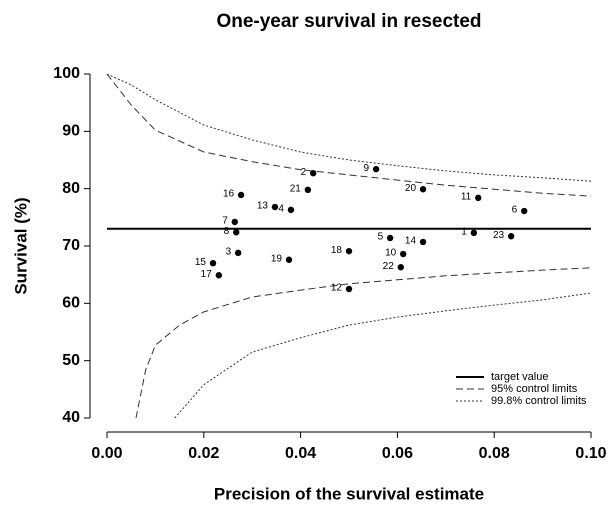  Describe the element at coordinates (229, 194) in the screenshot. I see `point-label: 16` at that location.